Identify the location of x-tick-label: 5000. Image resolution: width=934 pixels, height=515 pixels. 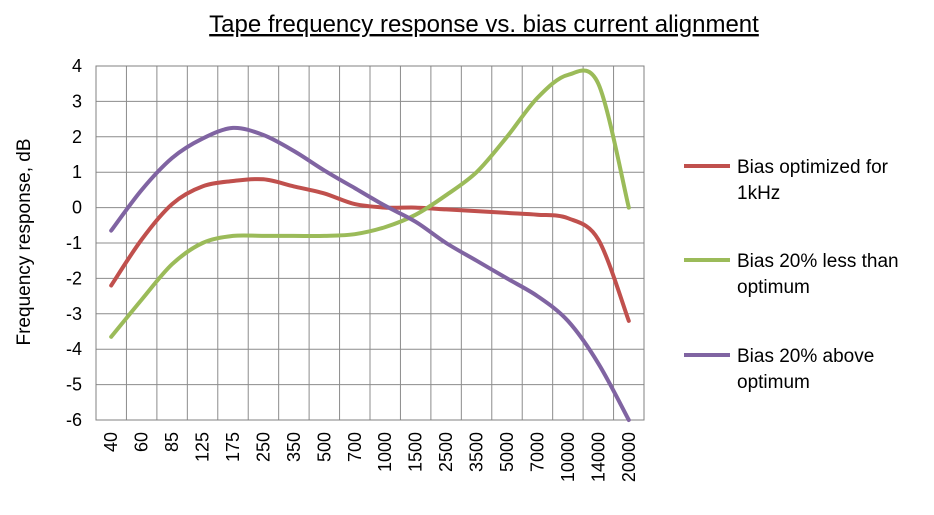
(507, 452).